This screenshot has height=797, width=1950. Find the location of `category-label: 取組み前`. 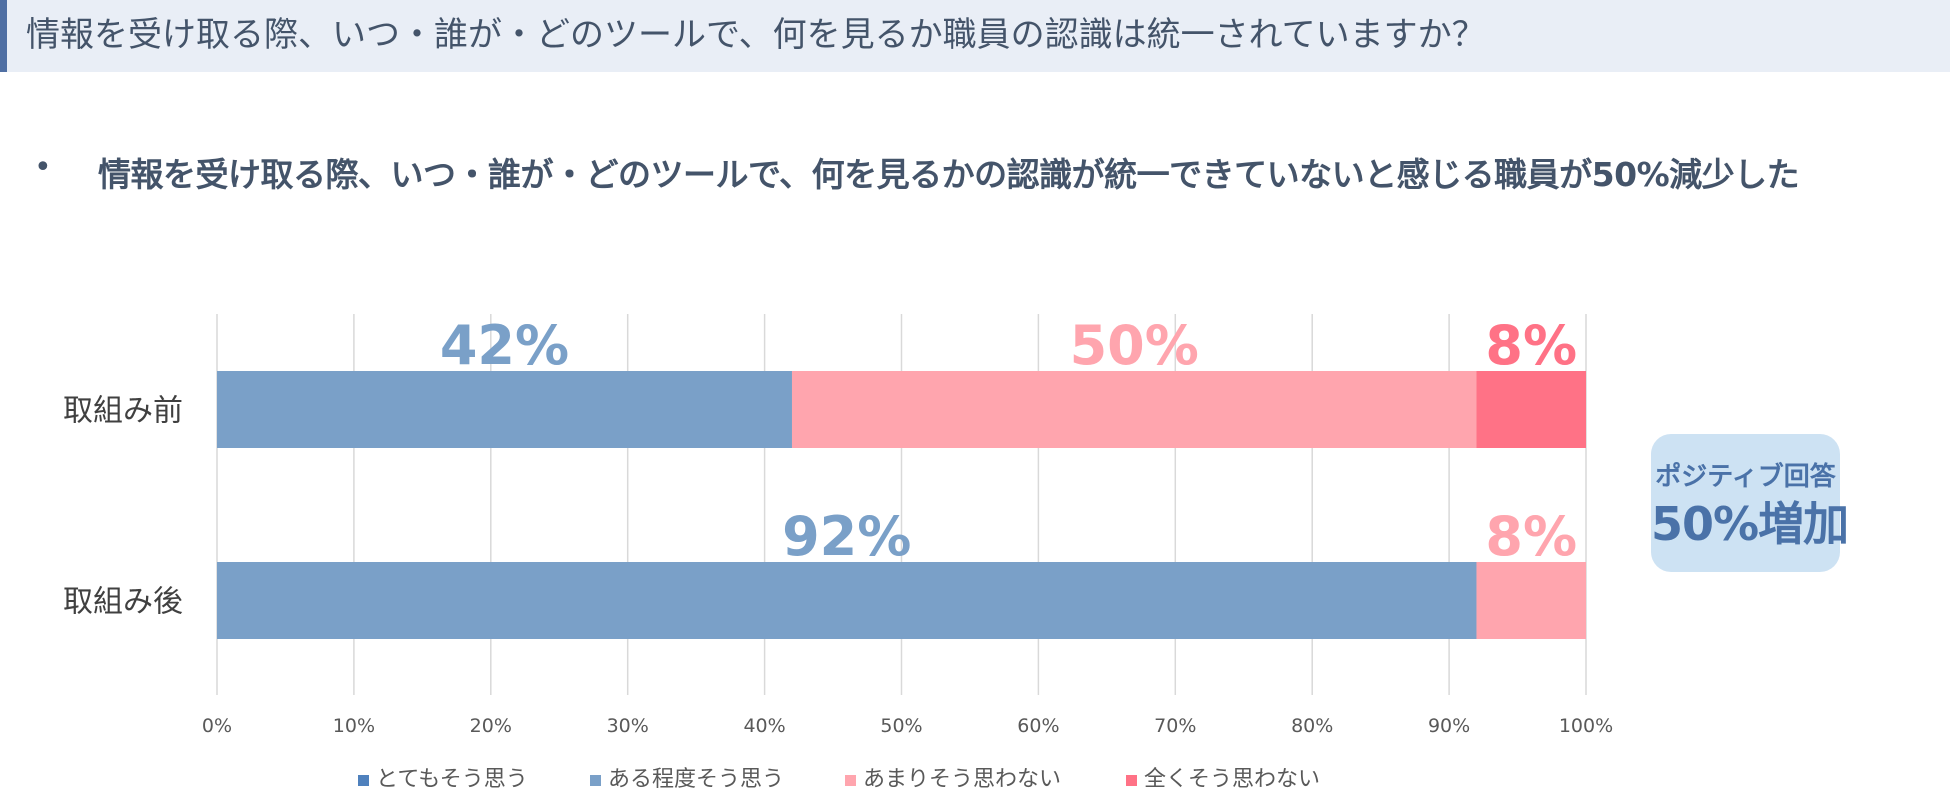

category-label: 取組み前 is located at coordinates (123, 411).